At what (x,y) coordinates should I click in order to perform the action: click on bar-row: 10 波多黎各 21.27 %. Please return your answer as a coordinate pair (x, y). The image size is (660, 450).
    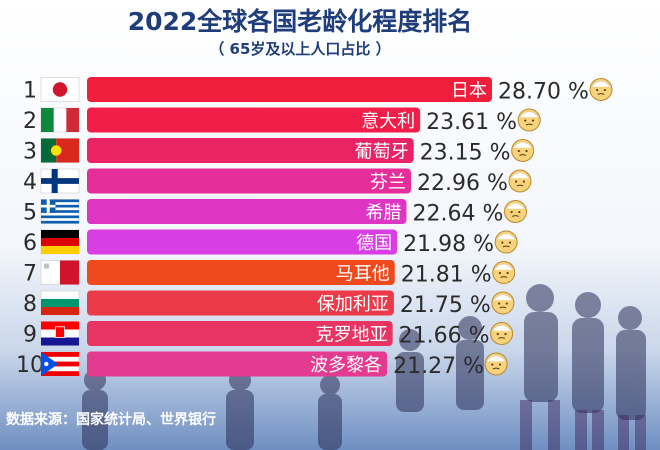
    Looking at the image, I should click on (262, 365).